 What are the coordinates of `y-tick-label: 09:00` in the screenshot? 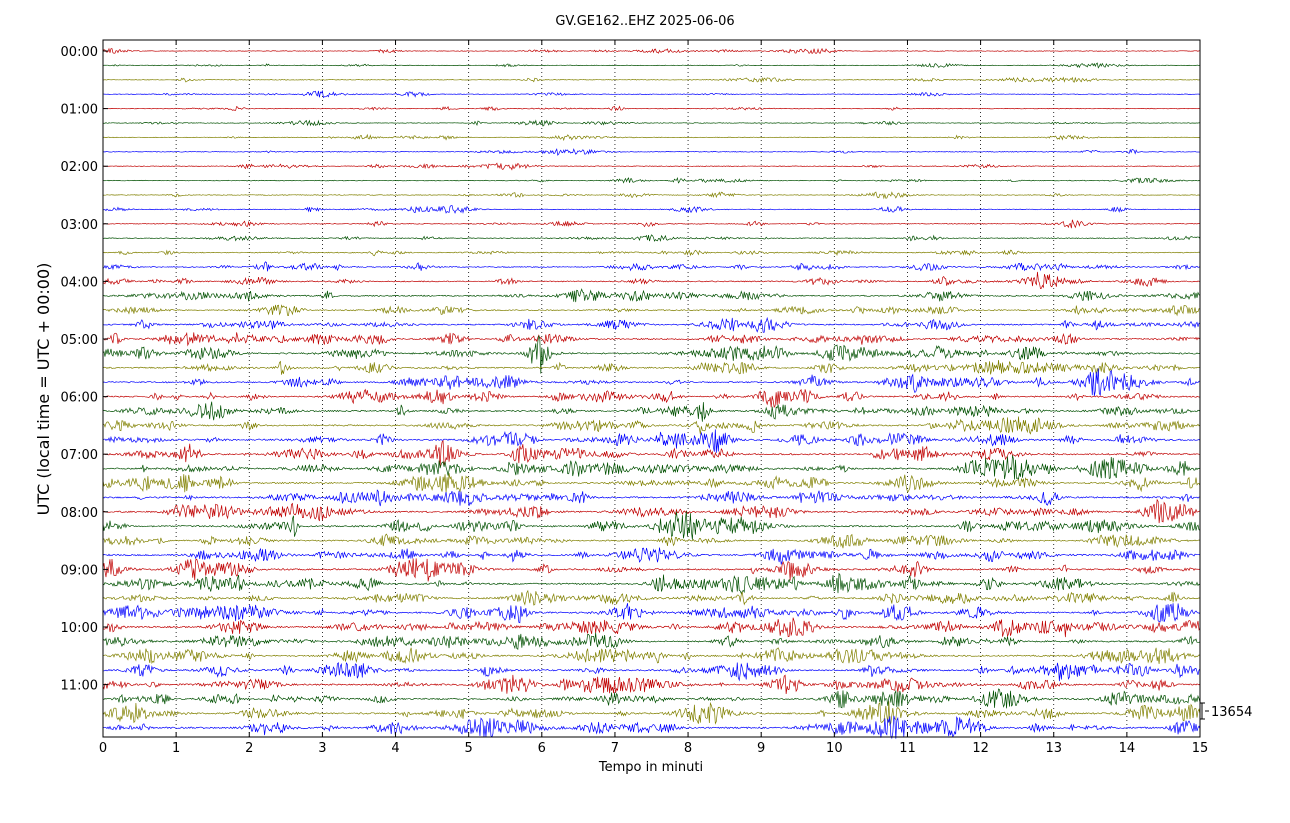 It's located at (79, 570).